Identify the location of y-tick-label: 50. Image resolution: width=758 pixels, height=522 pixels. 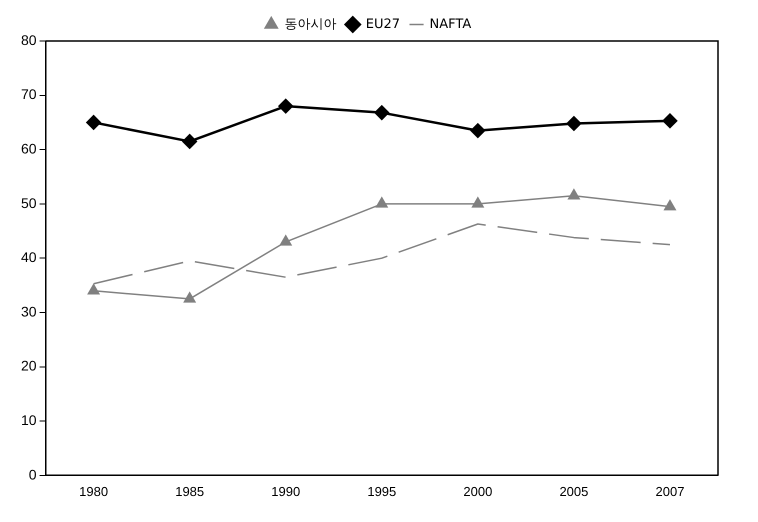
(28, 202).